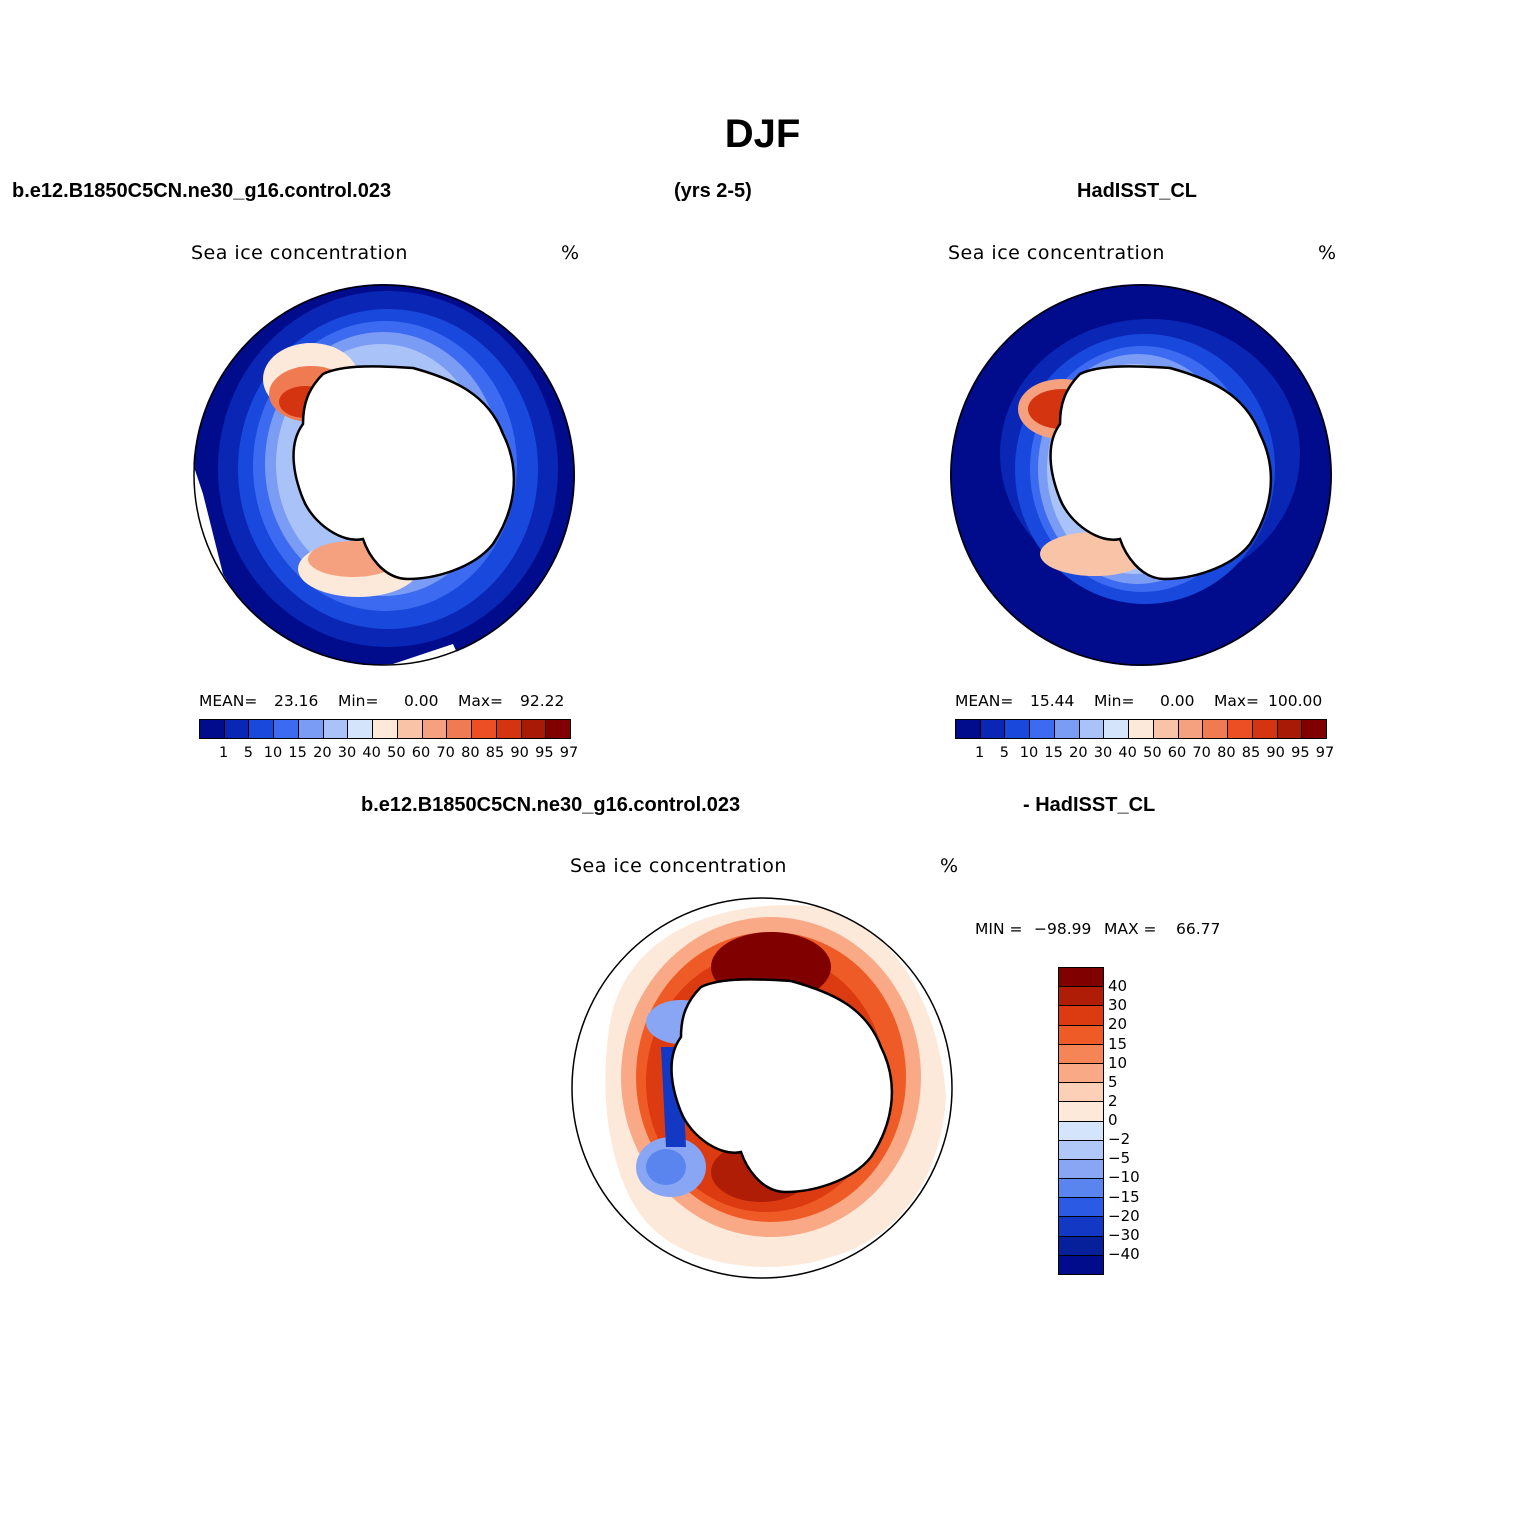 The image size is (1525, 1525). Describe the element at coordinates (1119, 1158) in the screenshot. I see `diff-colorbar-tick-label: −5` at that location.